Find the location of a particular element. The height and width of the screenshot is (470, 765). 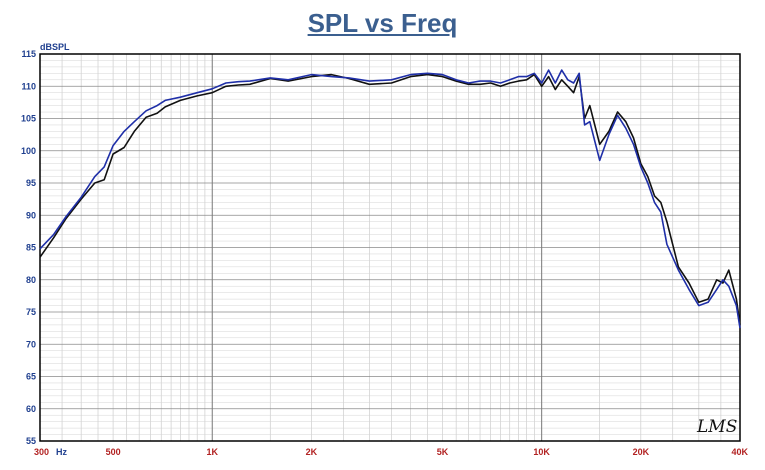

y-axis-label: dBSPL is located at coordinates (55, 47).